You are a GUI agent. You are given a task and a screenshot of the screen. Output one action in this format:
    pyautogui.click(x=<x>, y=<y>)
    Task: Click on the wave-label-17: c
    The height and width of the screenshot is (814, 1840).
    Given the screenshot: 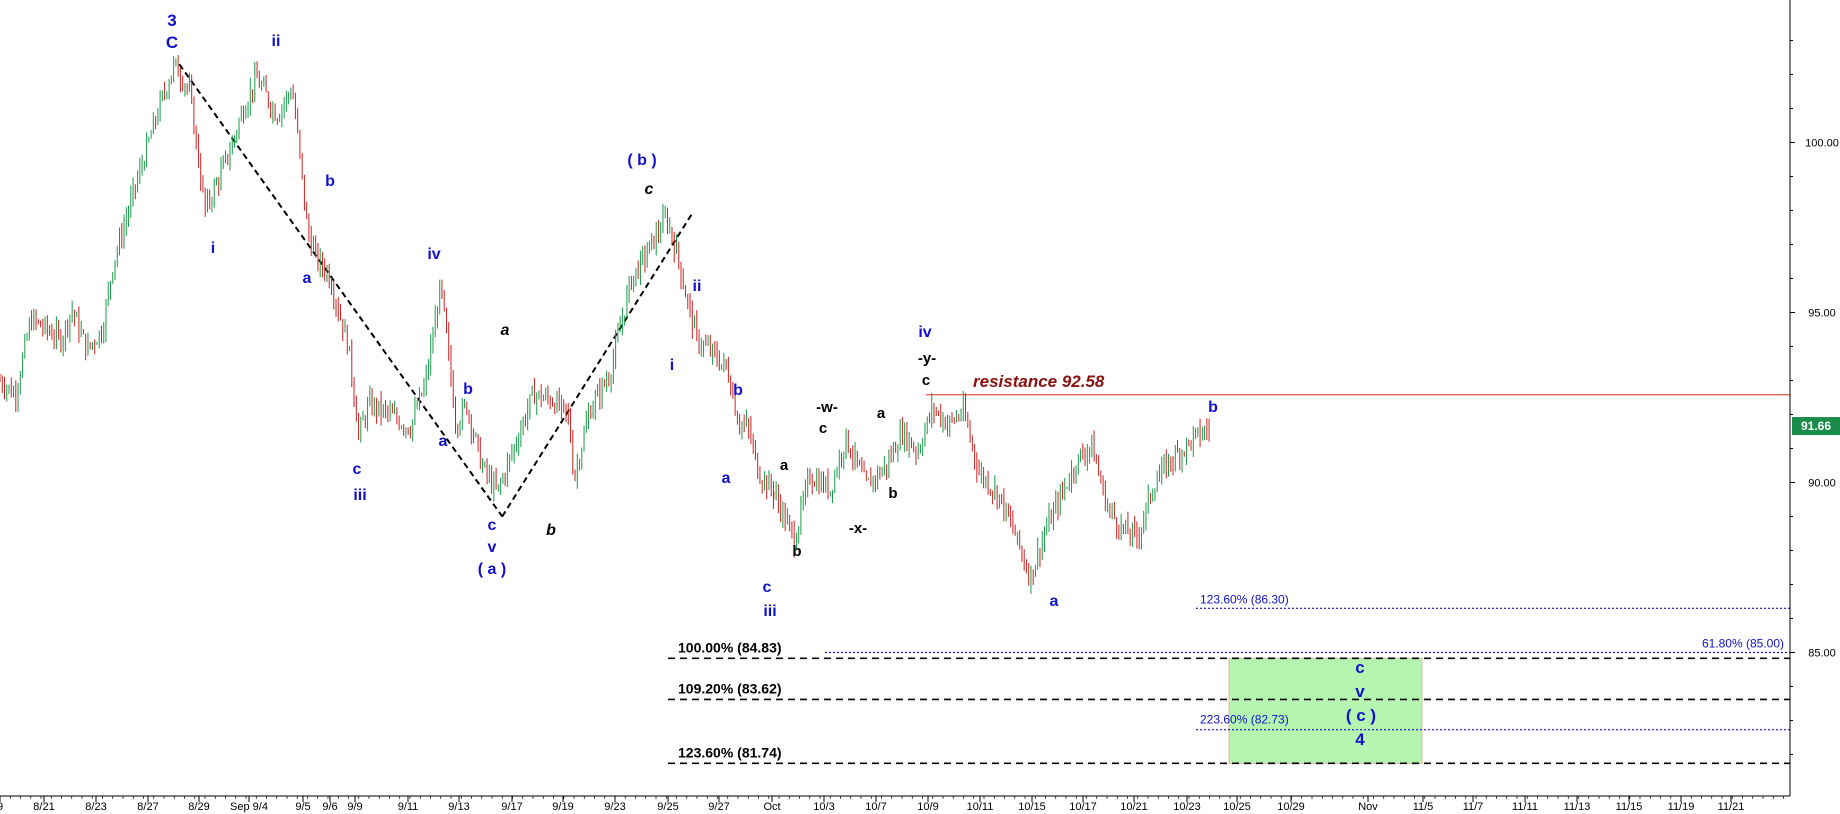 What is the action you would take?
    pyautogui.click(x=649, y=189)
    